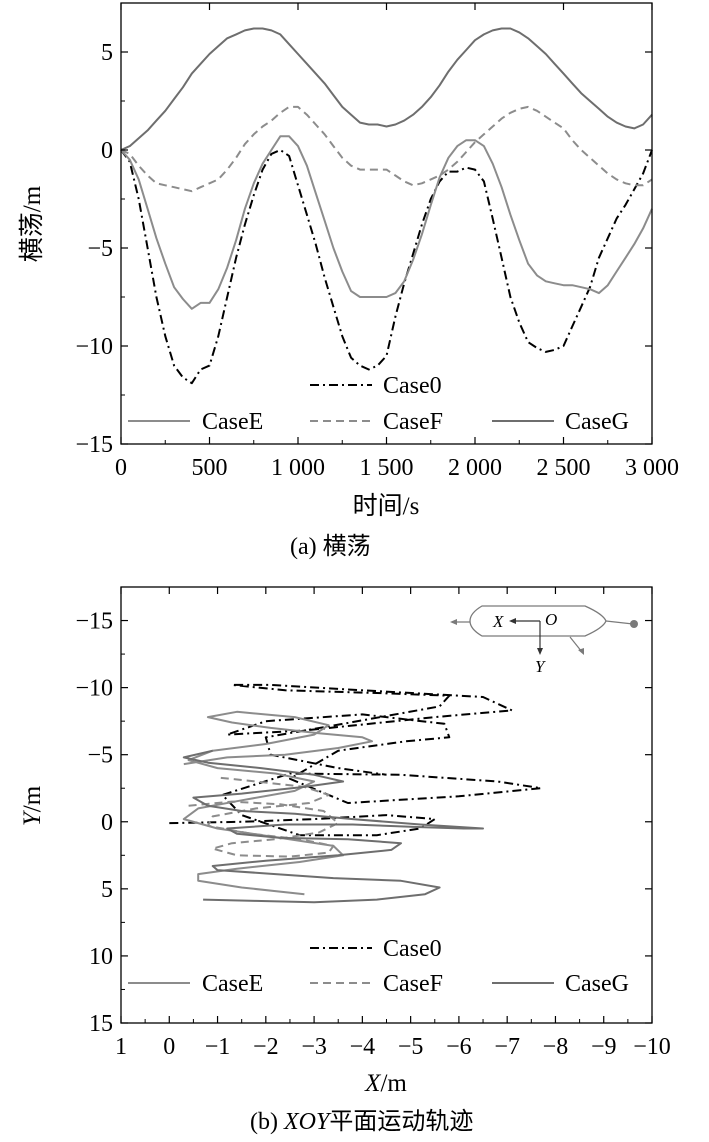 Image resolution: width=709 pixels, height=1142 pixels. What do you see at coordinates (107, 890) in the screenshot?
I see `panel-b-ytick-label: 5` at bounding box center [107, 890].